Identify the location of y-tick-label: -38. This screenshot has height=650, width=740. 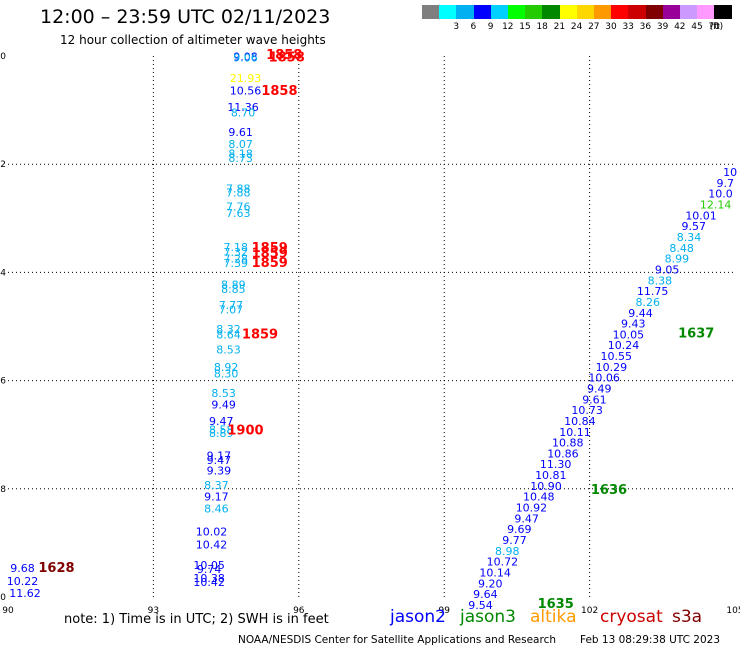
(3, 490).